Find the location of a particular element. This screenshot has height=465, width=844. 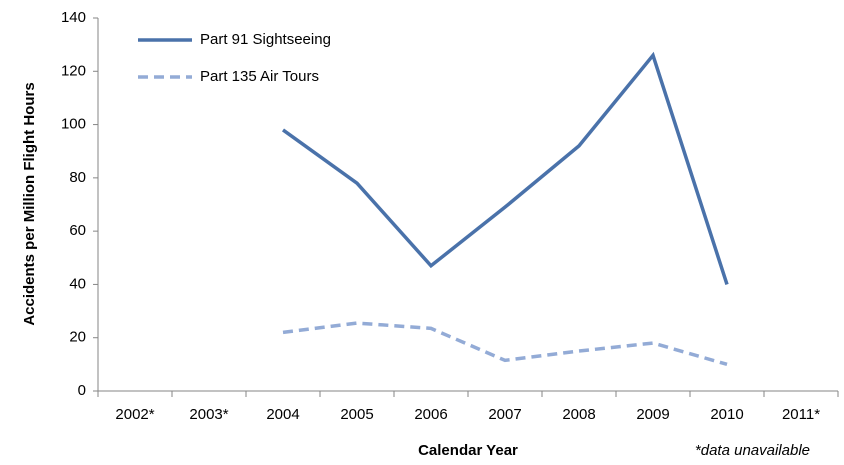

x-tick-label: 2008 is located at coordinates (578, 414).